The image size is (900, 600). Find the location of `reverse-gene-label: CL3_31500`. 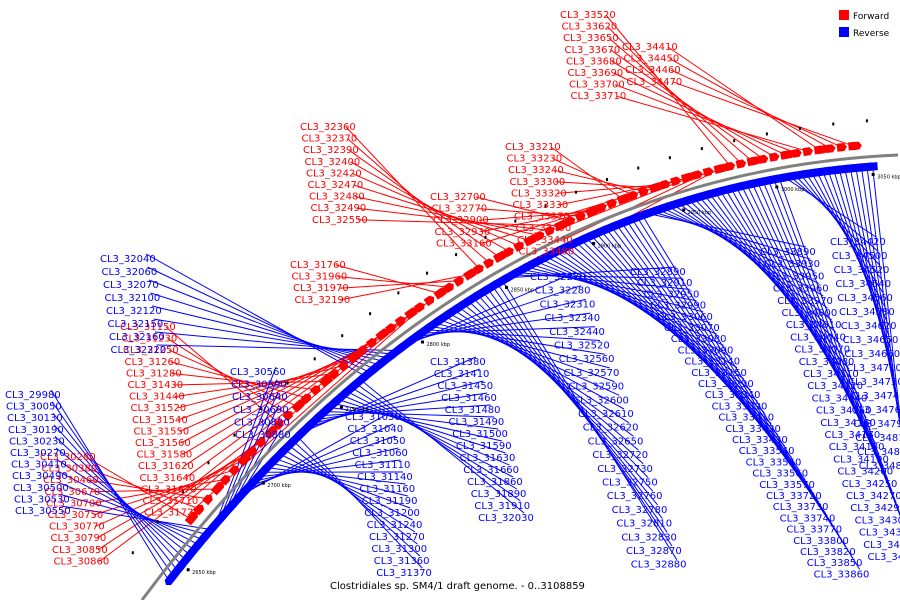

reverse-gene-label: CL3_31500 is located at coordinates (480, 434).